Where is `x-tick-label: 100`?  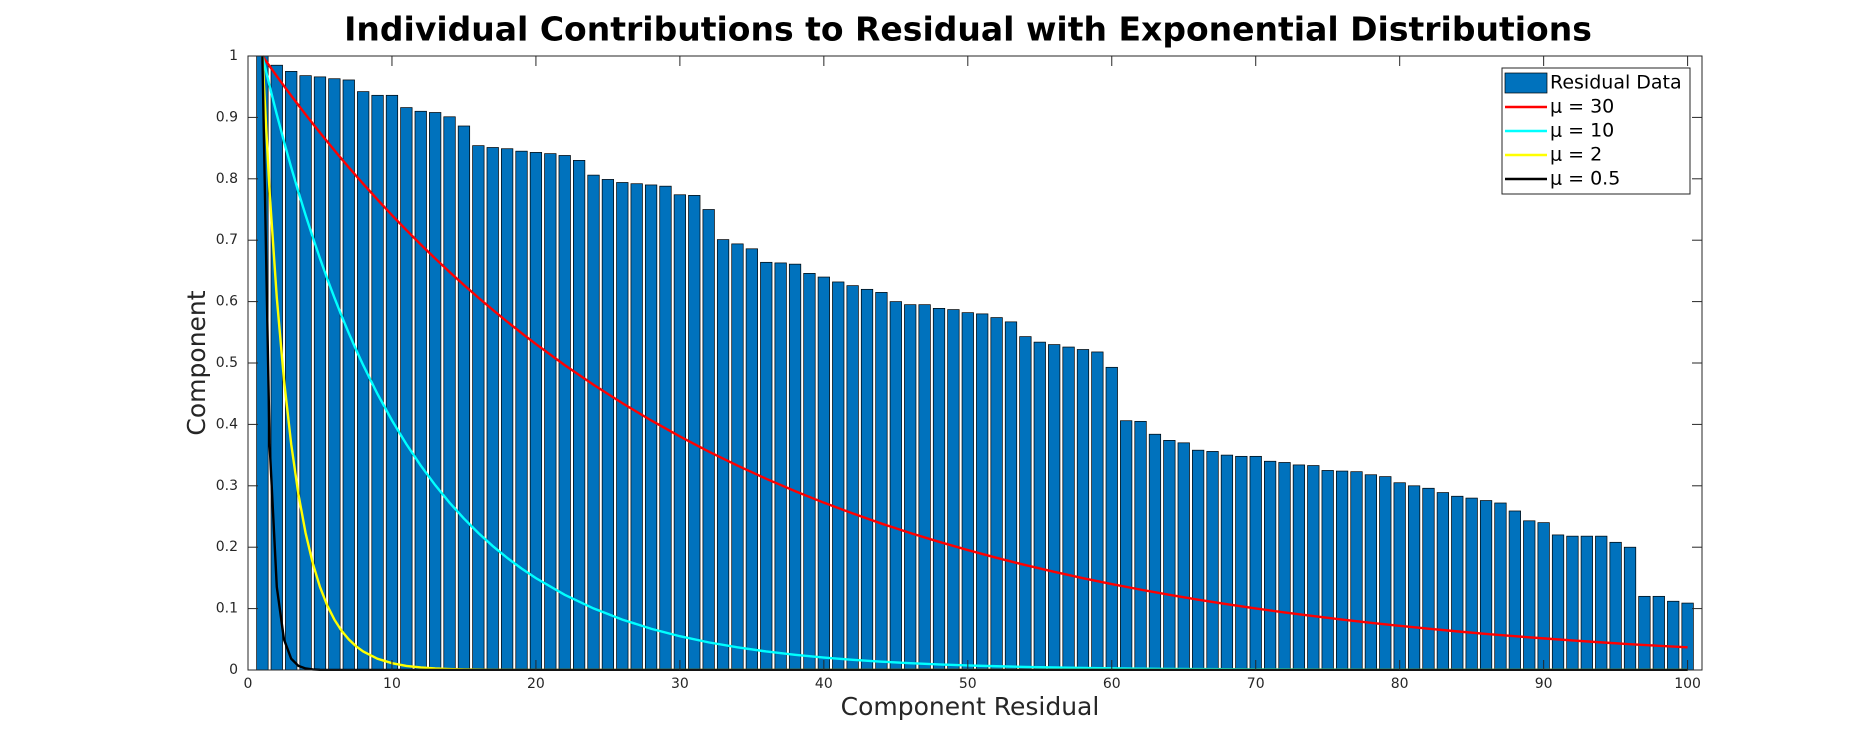
x-tick-label: 100 is located at coordinates (1687, 684).